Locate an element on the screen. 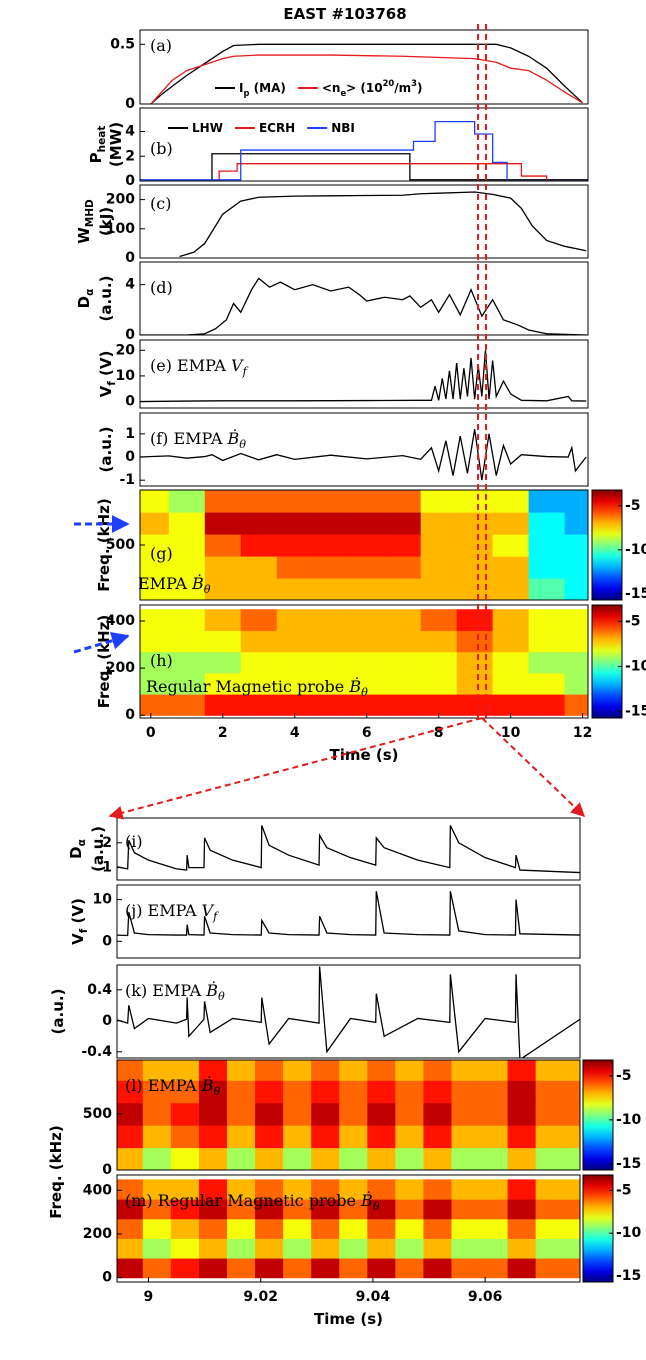 Image resolution: width=646 pixels, height=1360 pixels. text-run: f is located at coordinates (245, 371).